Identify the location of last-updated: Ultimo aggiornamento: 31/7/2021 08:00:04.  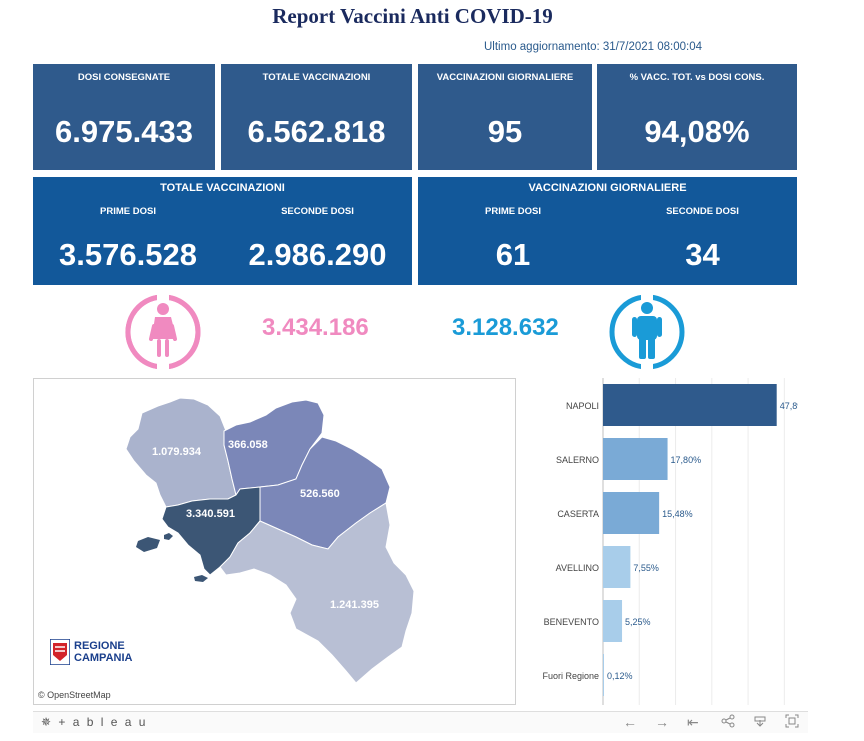
(593, 47).